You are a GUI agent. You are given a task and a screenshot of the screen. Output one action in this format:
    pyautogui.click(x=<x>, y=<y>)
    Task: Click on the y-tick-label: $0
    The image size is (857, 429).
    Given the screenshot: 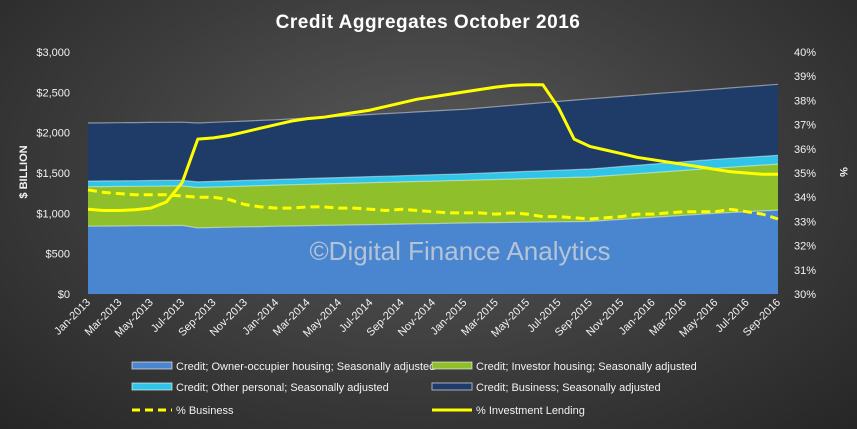 What is the action you would take?
    pyautogui.click(x=64, y=295)
    